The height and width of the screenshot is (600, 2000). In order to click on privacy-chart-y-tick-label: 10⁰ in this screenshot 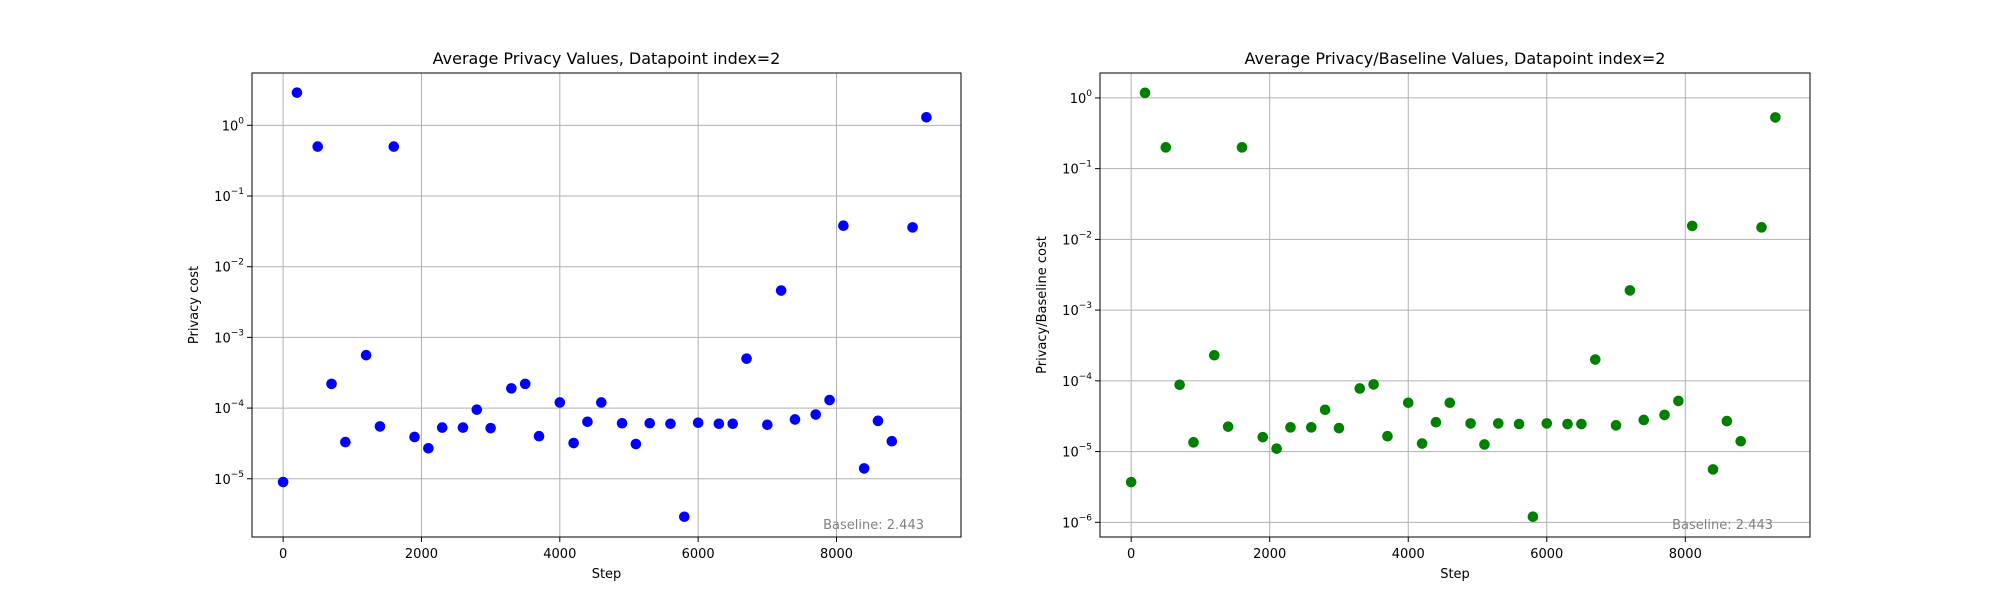, I will do `click(233, 125)`.